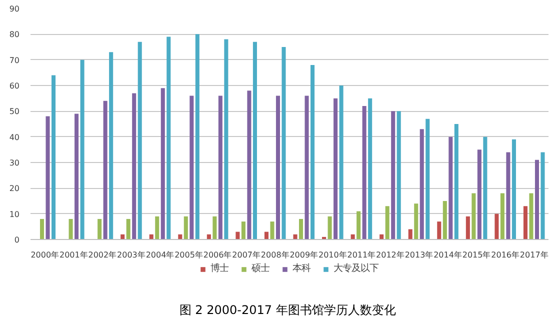 The height and width of the screenshot is (324, 553). I want to click on x-tick-label: 2008年, so click(275, 255).